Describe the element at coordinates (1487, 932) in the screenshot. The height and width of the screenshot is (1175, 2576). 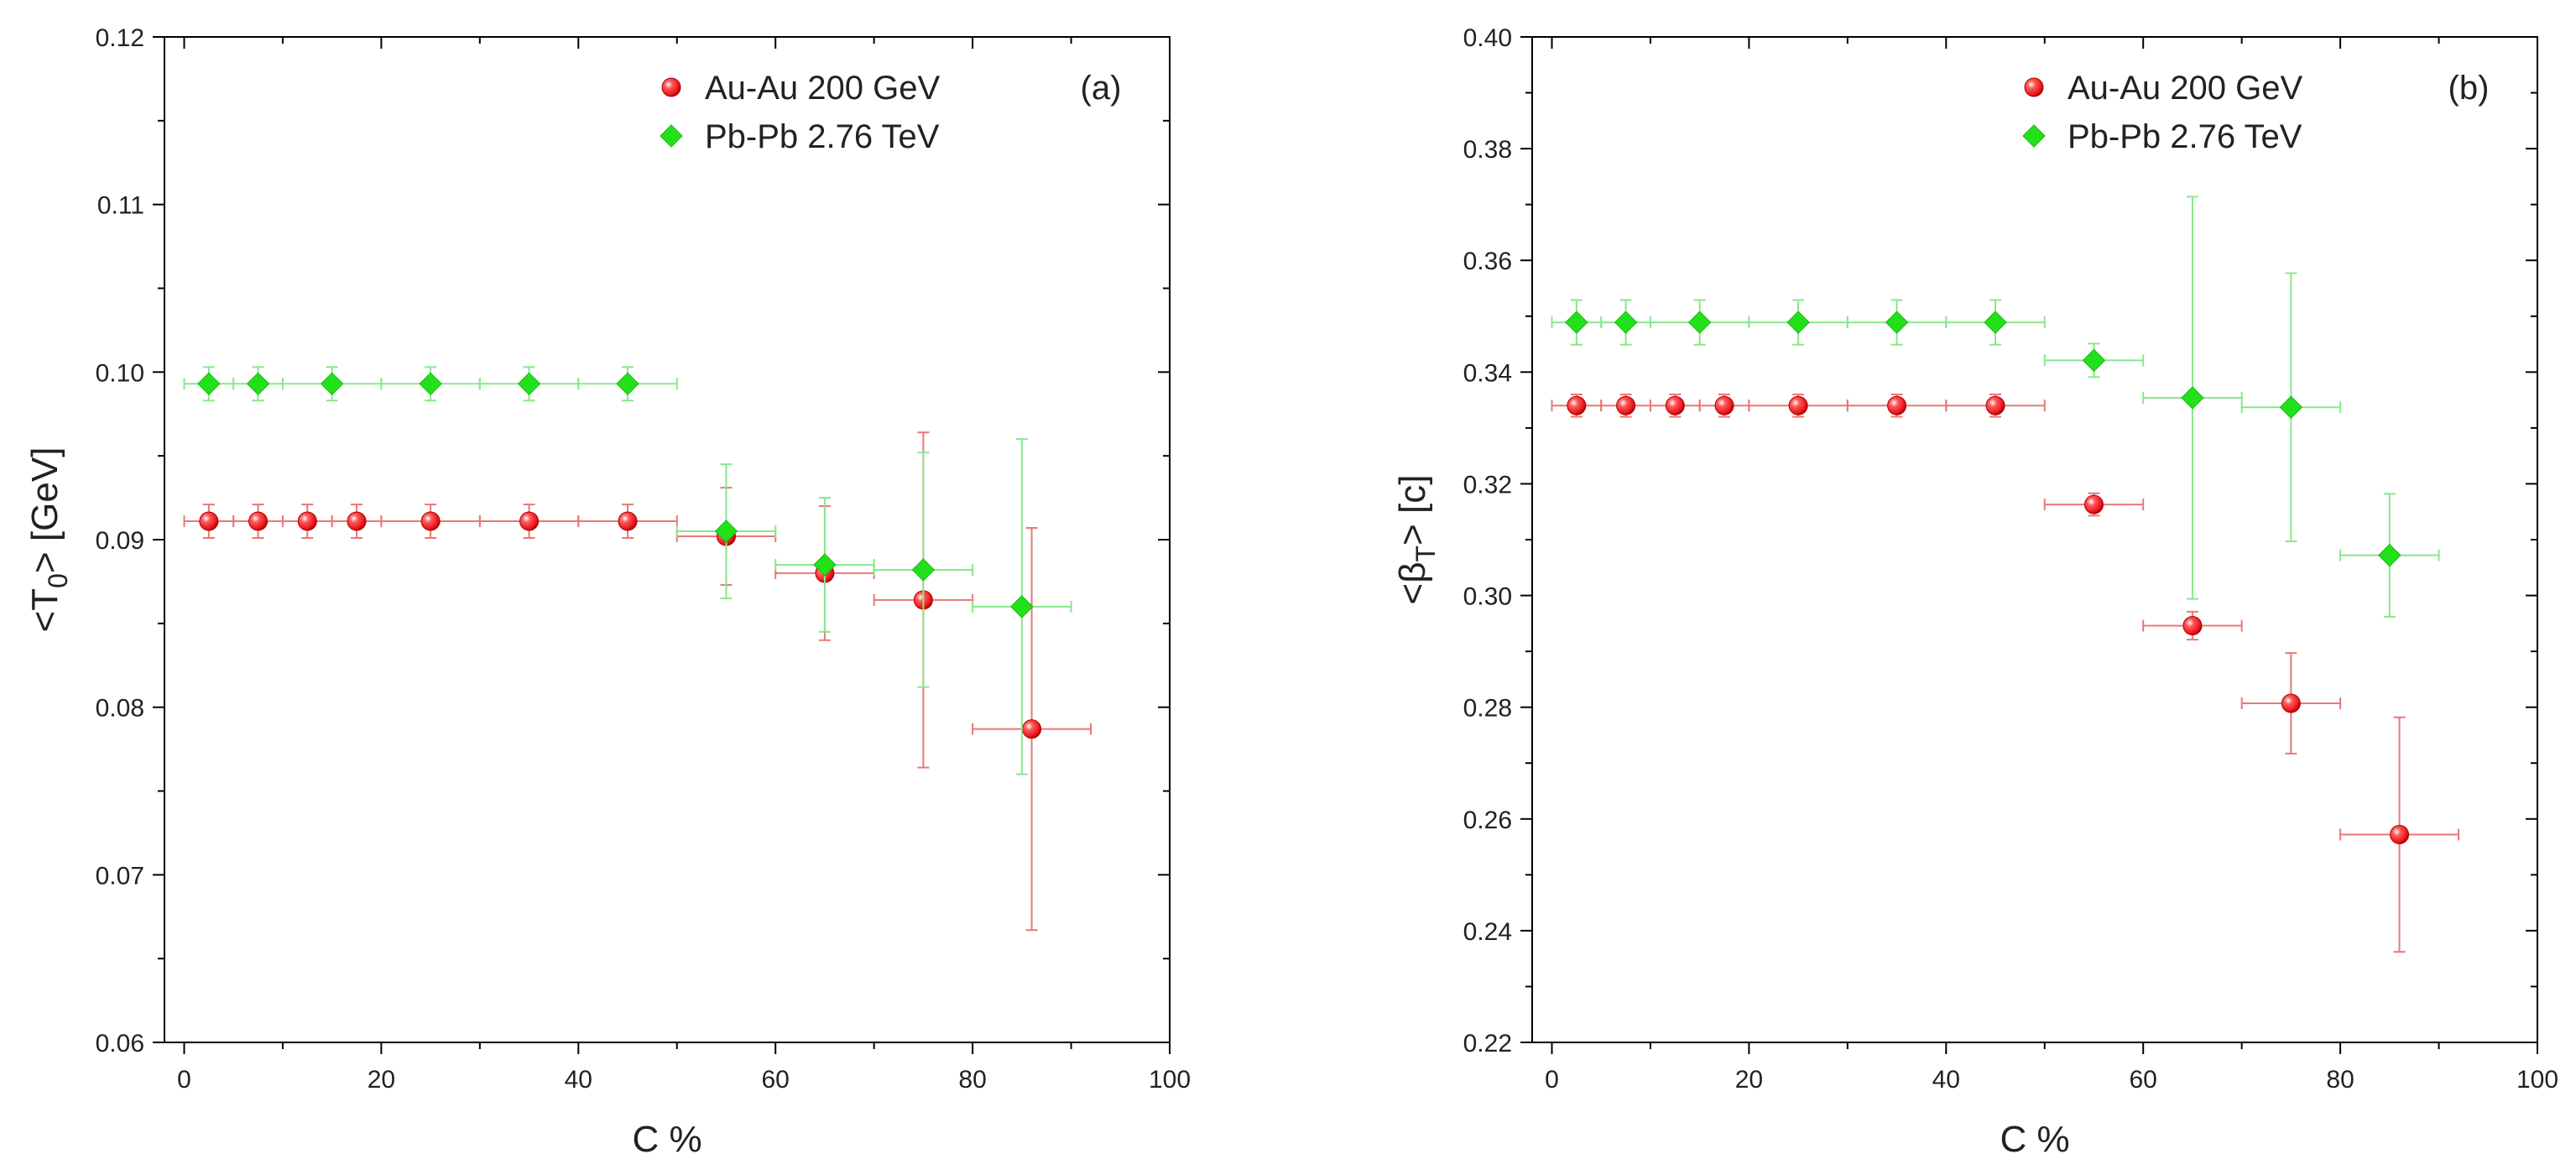
I see `y-tick-label: 0.24` at that location.